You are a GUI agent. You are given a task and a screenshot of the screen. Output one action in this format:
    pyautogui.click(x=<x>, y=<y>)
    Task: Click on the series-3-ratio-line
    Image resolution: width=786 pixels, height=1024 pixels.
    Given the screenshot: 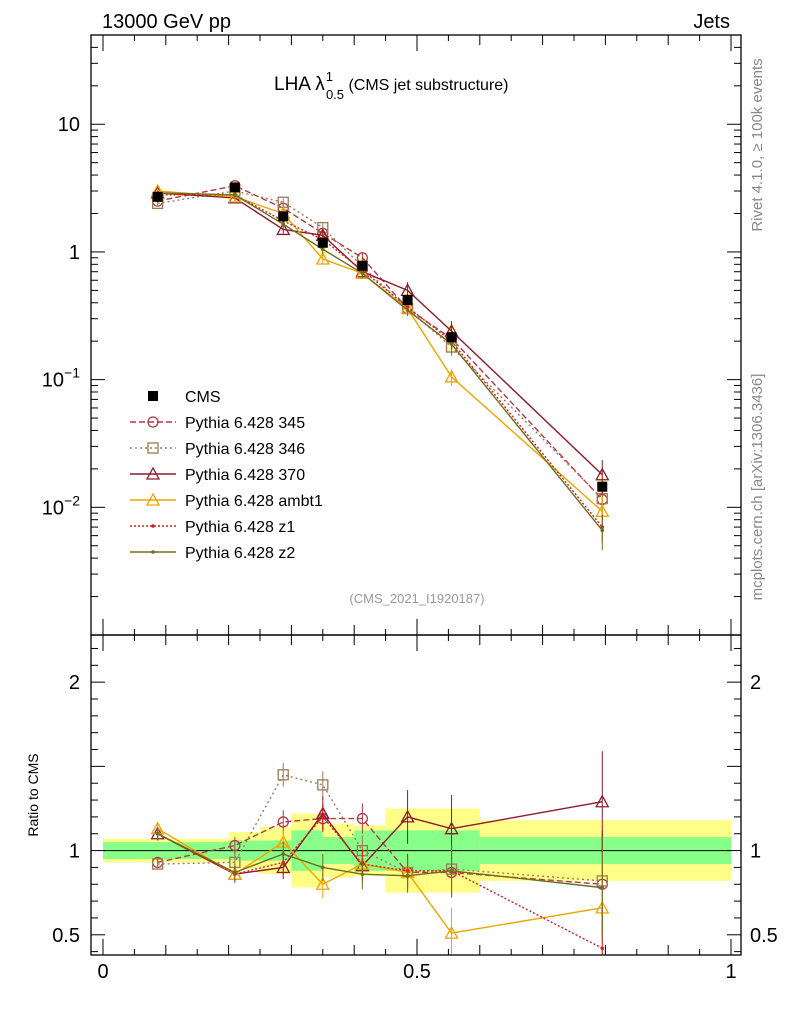 What is the action you would take?
    pyautogui.click(x=380, y=838)
    